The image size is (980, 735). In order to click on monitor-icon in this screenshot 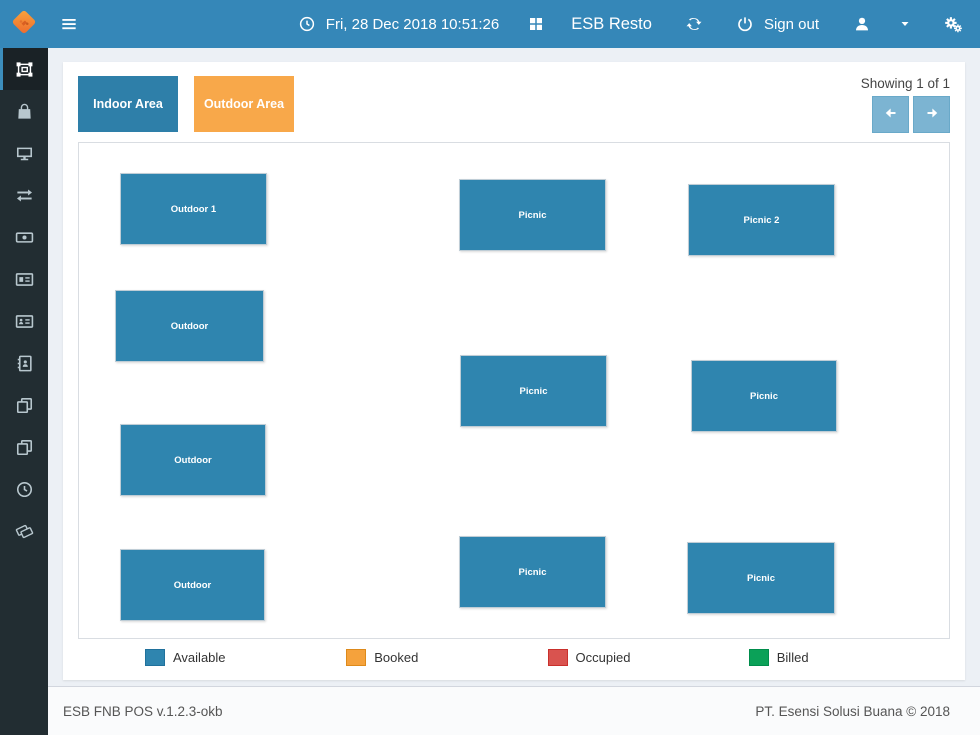, I will do `click(24, 153)`.